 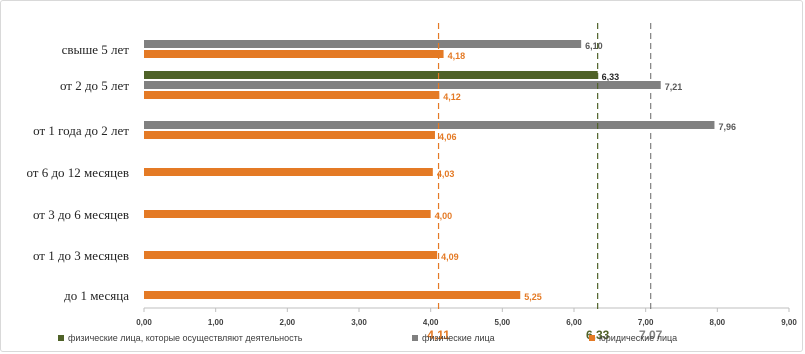 I want to click on x-tick-label: 1,00, so click(x=216, y=322).